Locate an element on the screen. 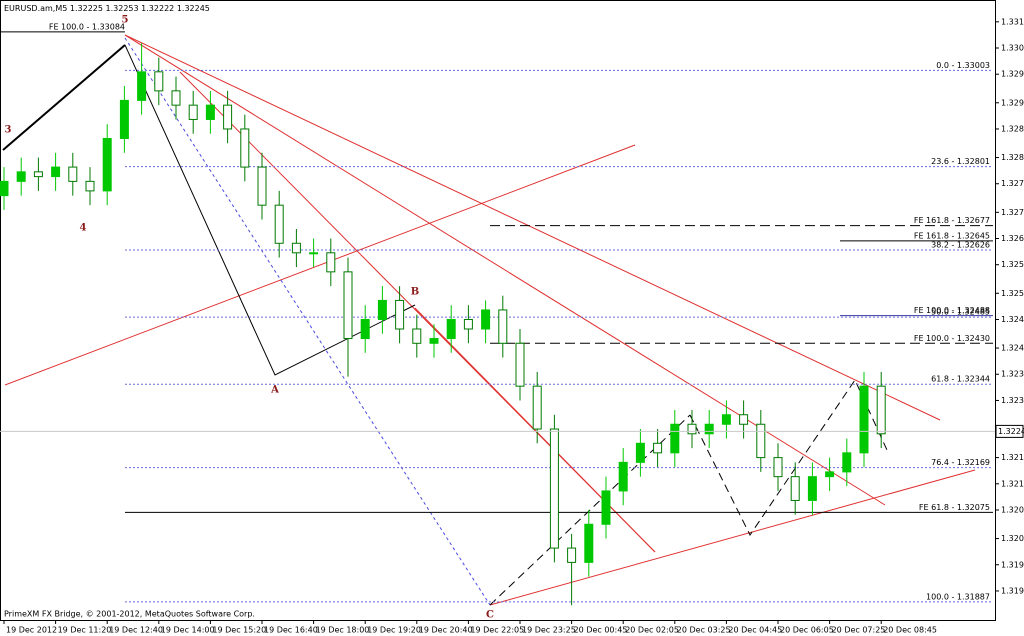 The image size is (1024, 636). level-label: FE 100.0 - 1.32430 is located at coordinates (952, 338).